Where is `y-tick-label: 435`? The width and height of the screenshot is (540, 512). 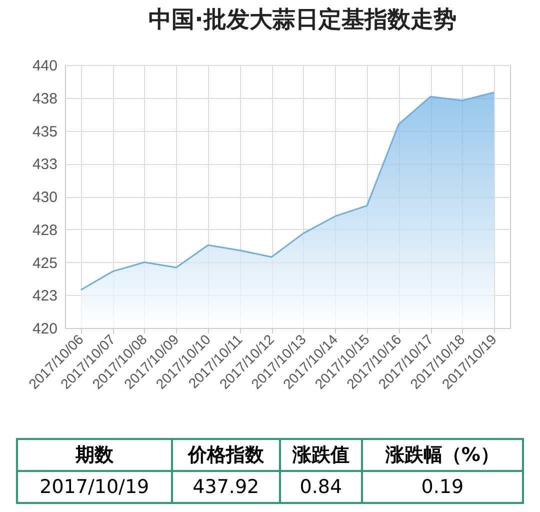
y-tick-label: 435 is located at coordinates (45, 131).